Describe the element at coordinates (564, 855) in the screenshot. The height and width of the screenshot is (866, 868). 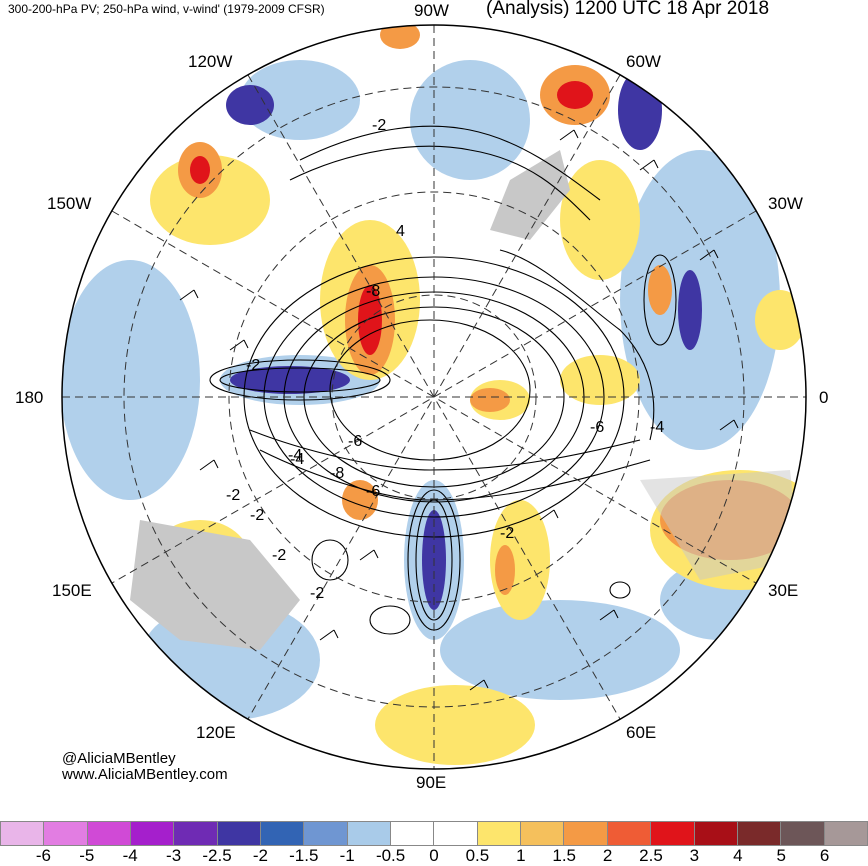
I see `colorbar-tick-label: 1.5` at that location.